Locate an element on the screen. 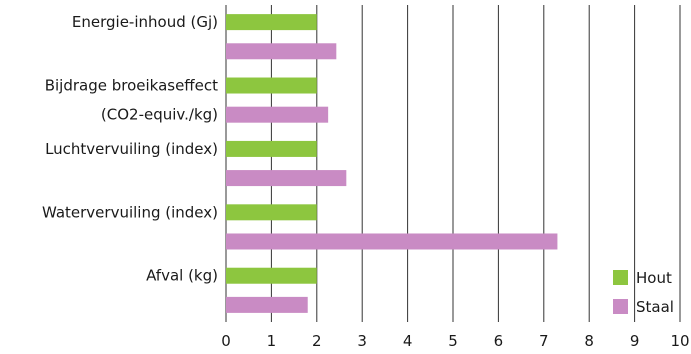  x-tick-label: 7 is located at coordinates (544, 341).